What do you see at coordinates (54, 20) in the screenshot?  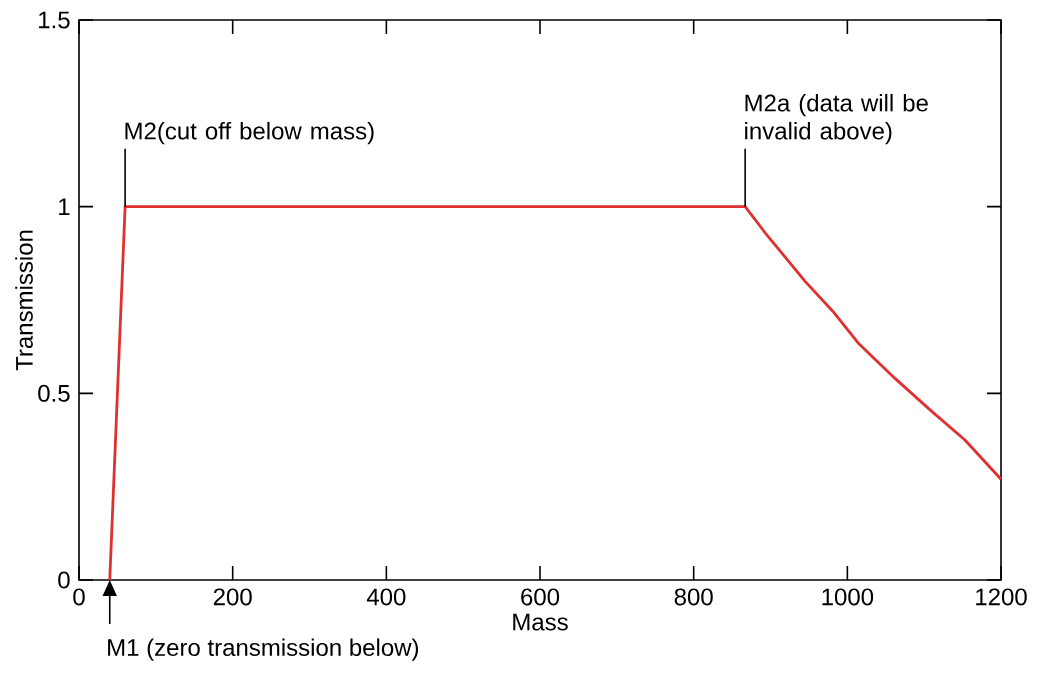 I see `y-tick-label: 1.5` at bounding box center [54, 20].